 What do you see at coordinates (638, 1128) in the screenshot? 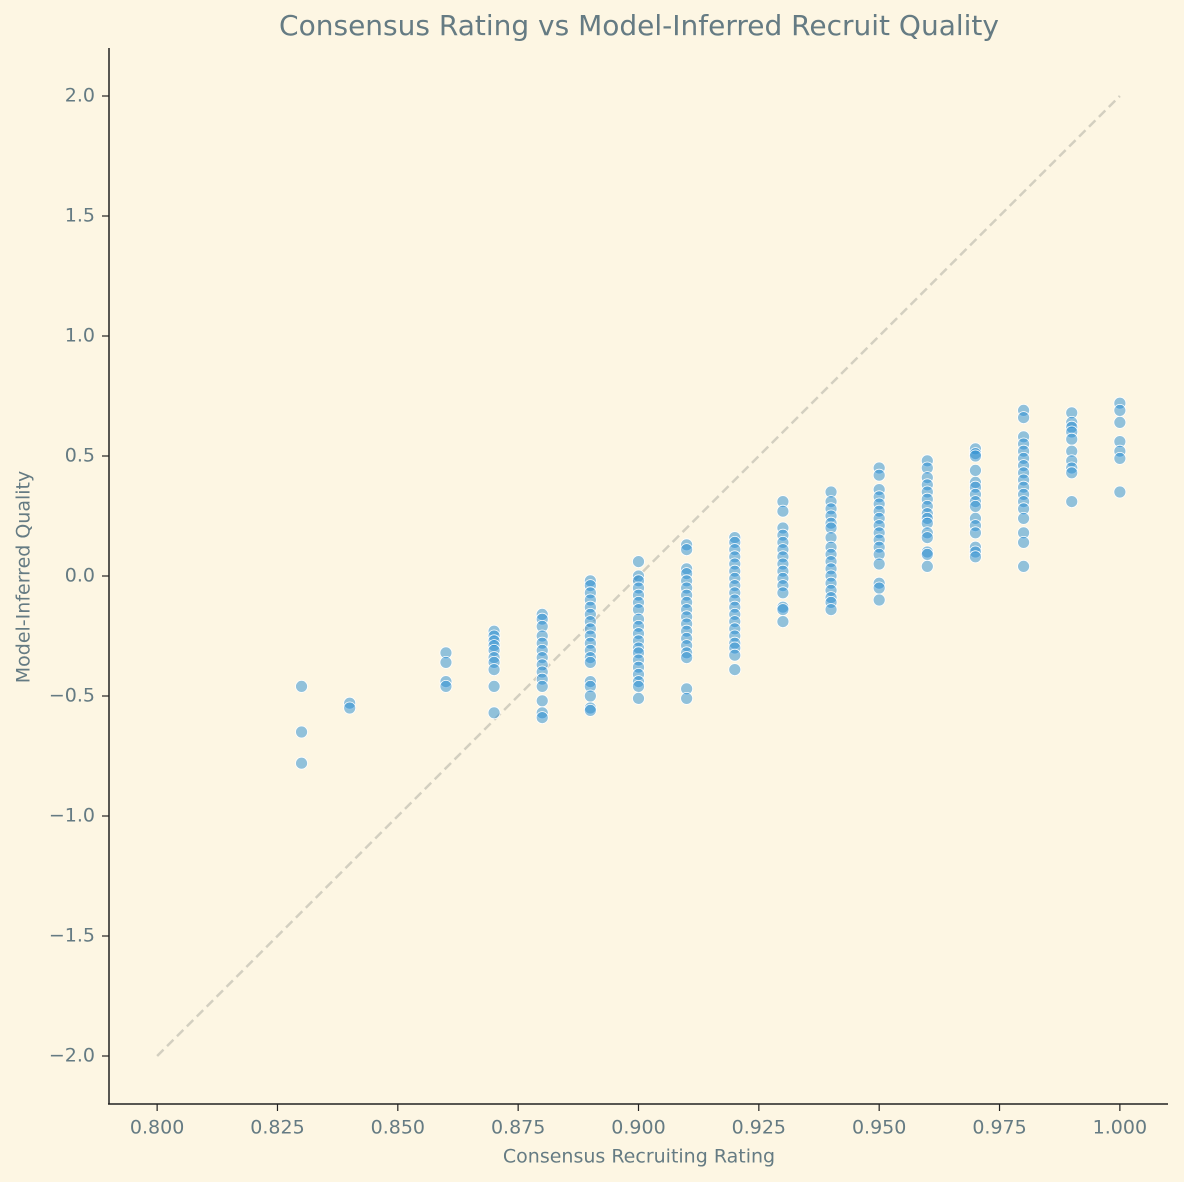
I see `x-tick-label: 0.900` at bounding box center [638, 1128].